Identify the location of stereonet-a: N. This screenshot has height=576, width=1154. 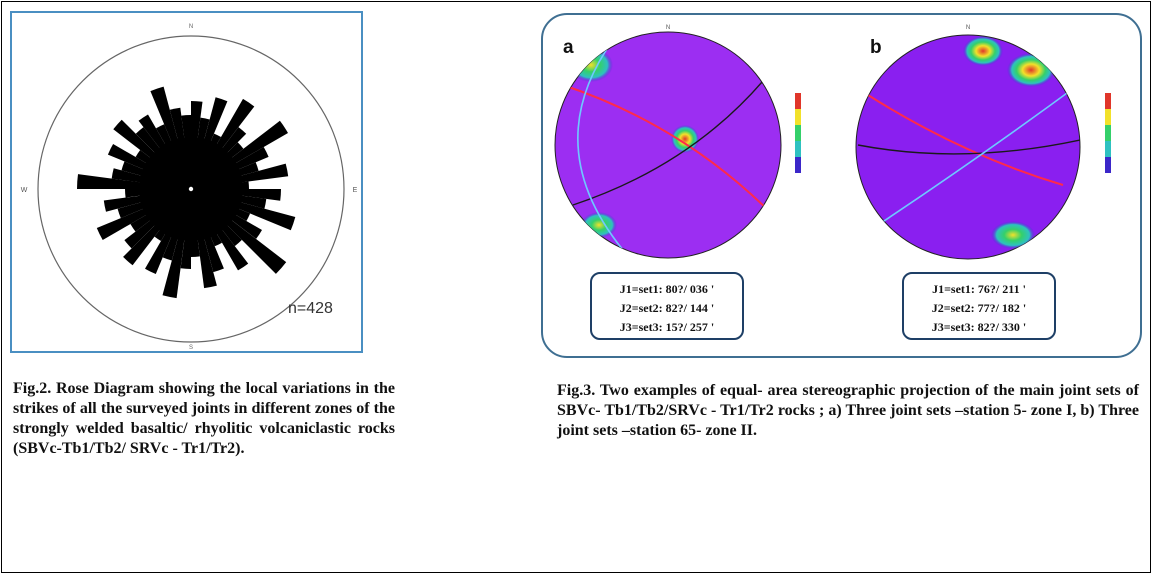
(677, 142).